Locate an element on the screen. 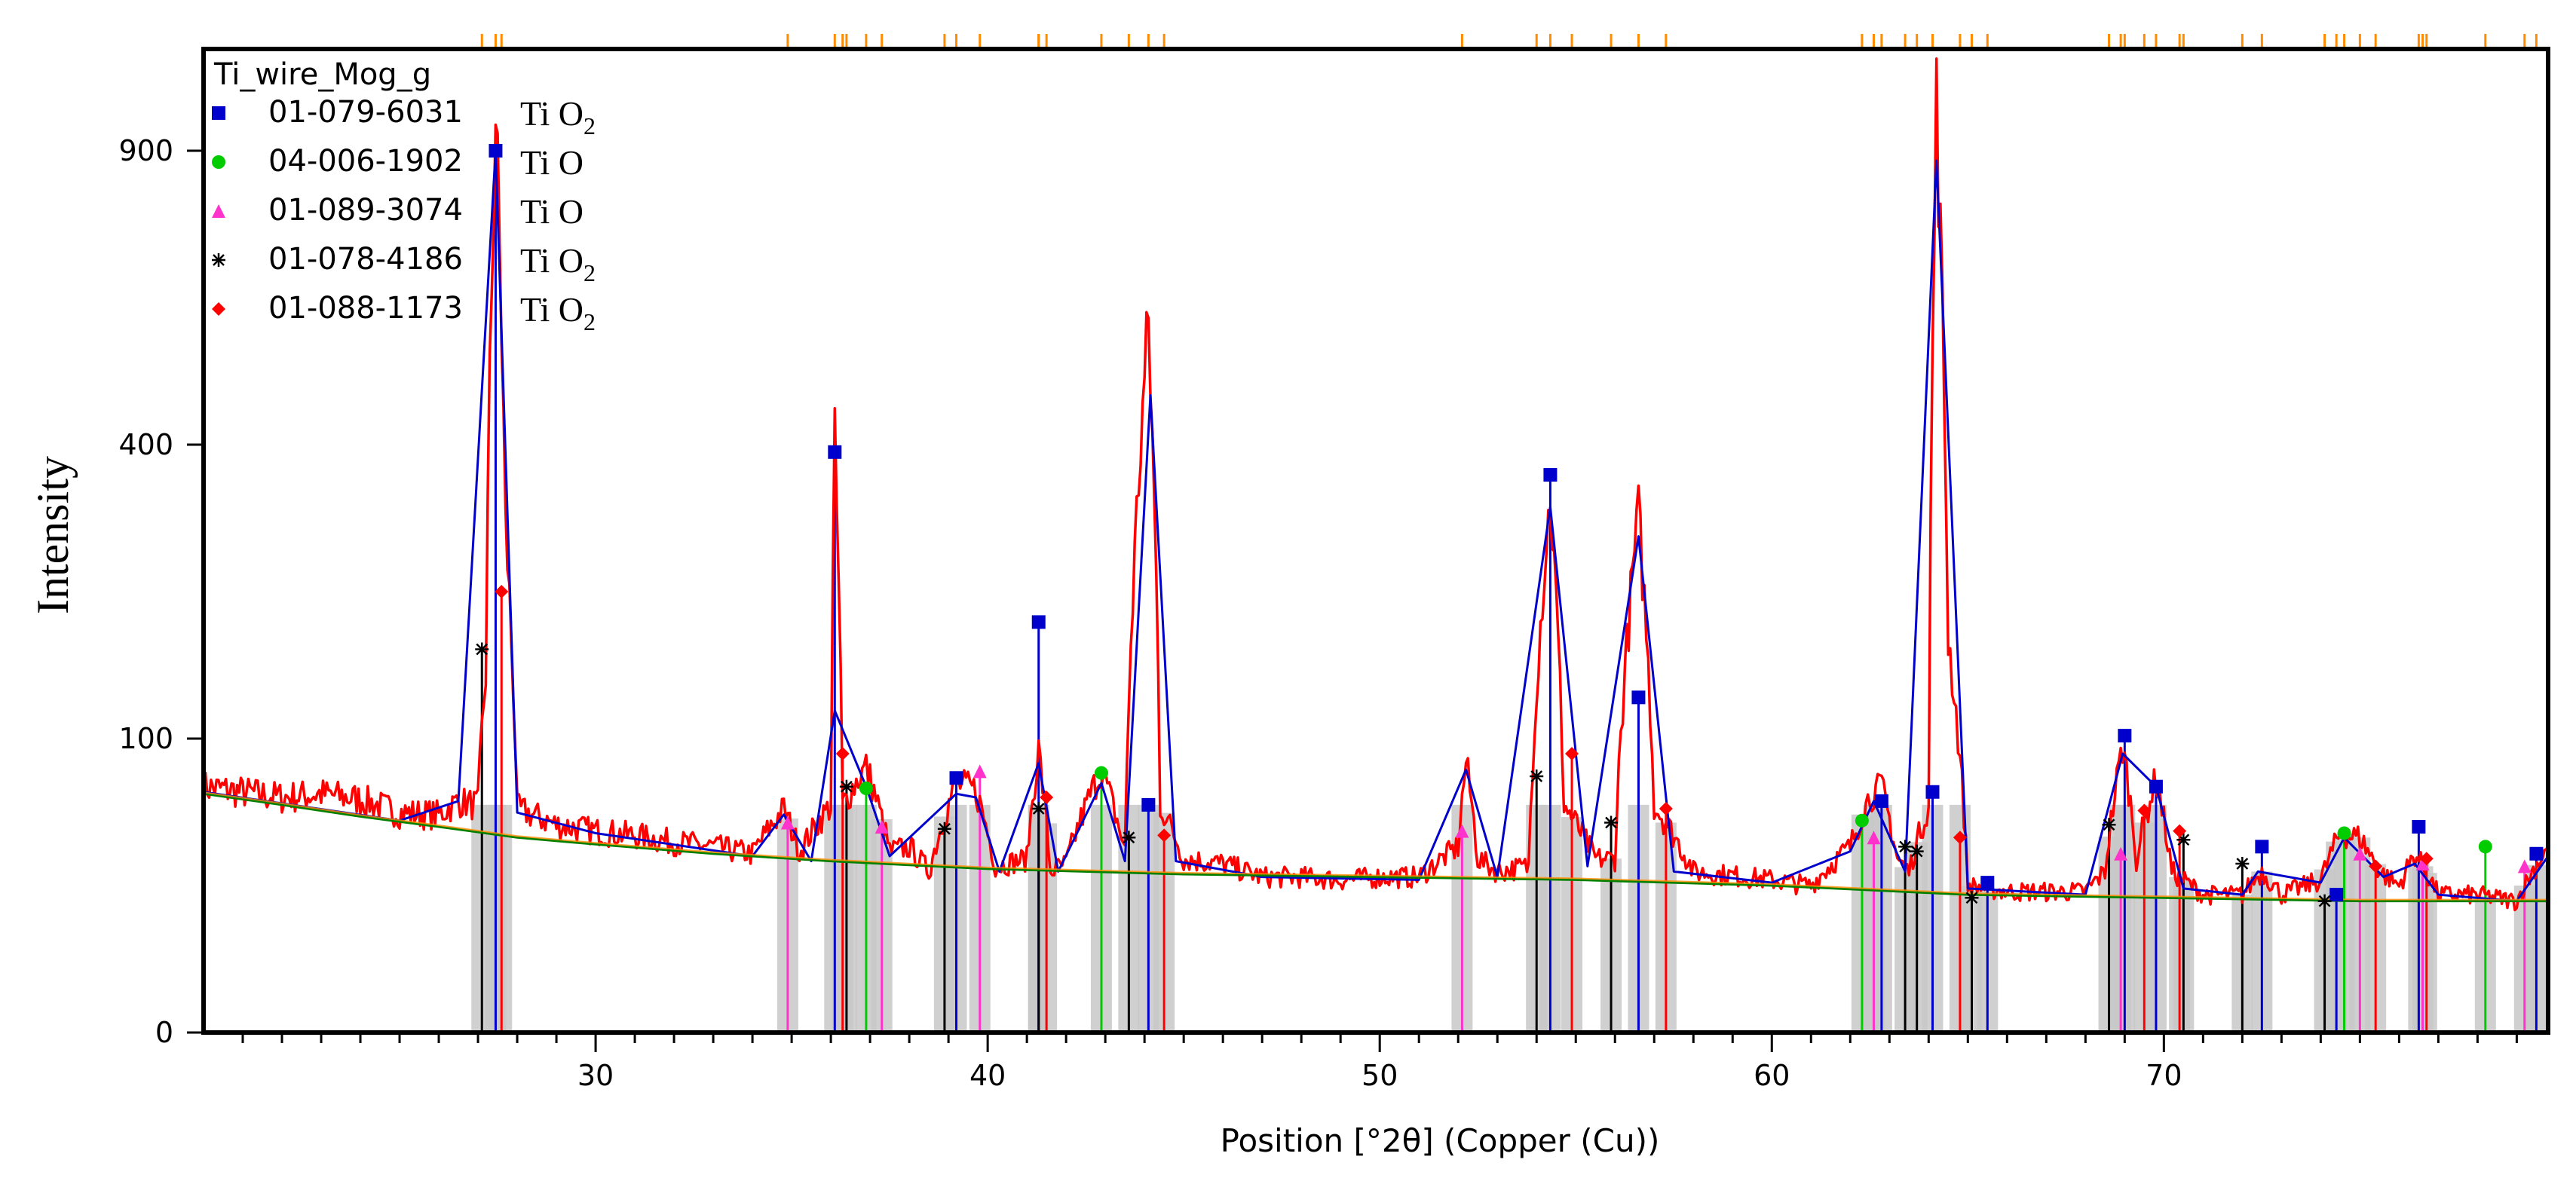 The height and width of the screenshot is (1181, 2576). legend-code: 01-079-6031 is located at coordinates (365, 112).